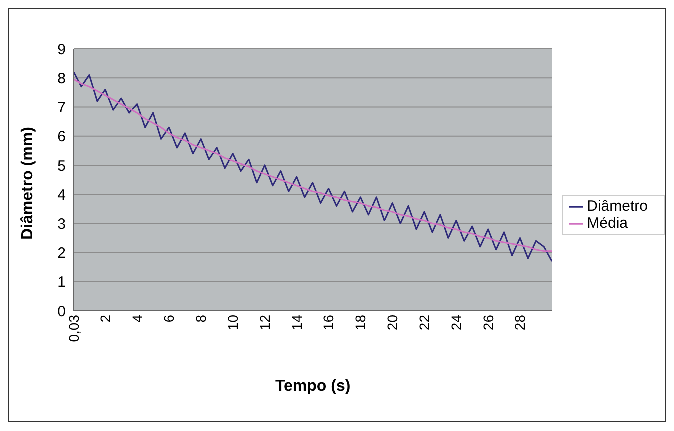 This screenshot has height=431, width=674. Describe the element at coordinates (137, 318) in the screenshot. I see `x-tick-label: 4` at that location.